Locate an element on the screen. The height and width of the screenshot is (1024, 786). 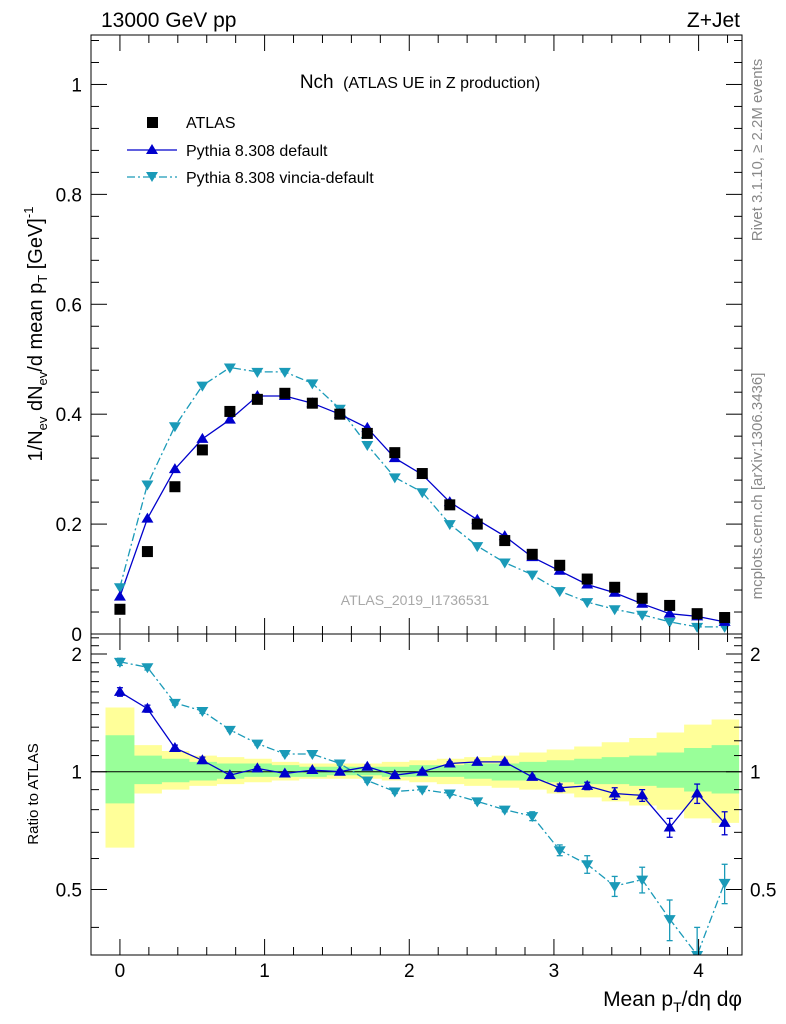
main-y-tick-label: 0.6 is located at coordinates (69, 305).